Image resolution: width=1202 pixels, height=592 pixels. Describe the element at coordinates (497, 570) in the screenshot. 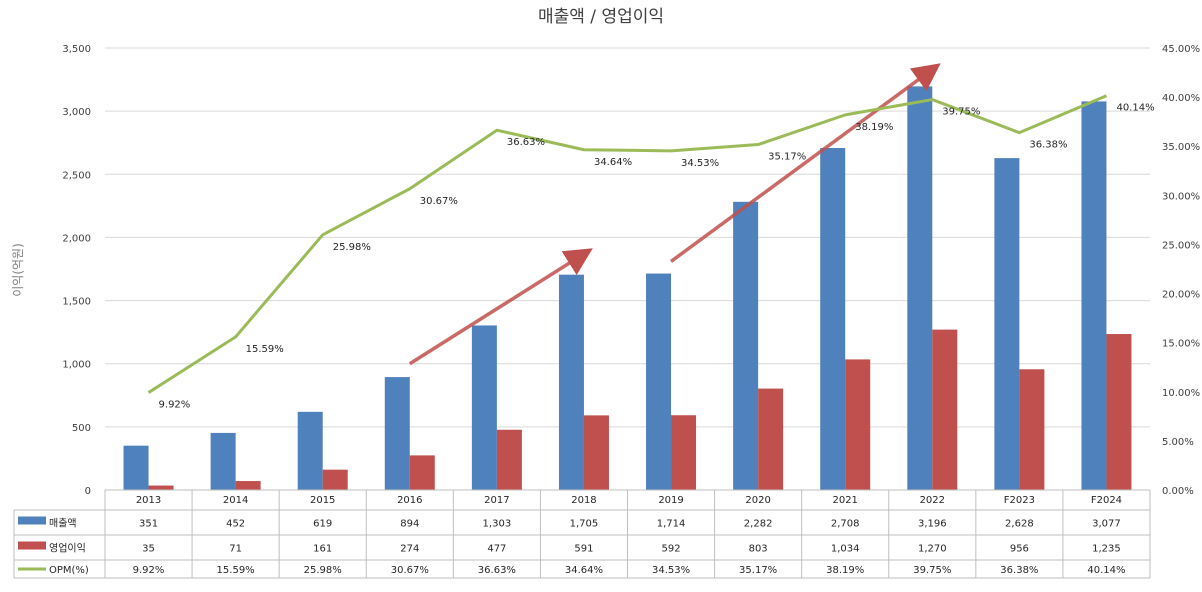

I see `table-cell: 36.63%` at that location.